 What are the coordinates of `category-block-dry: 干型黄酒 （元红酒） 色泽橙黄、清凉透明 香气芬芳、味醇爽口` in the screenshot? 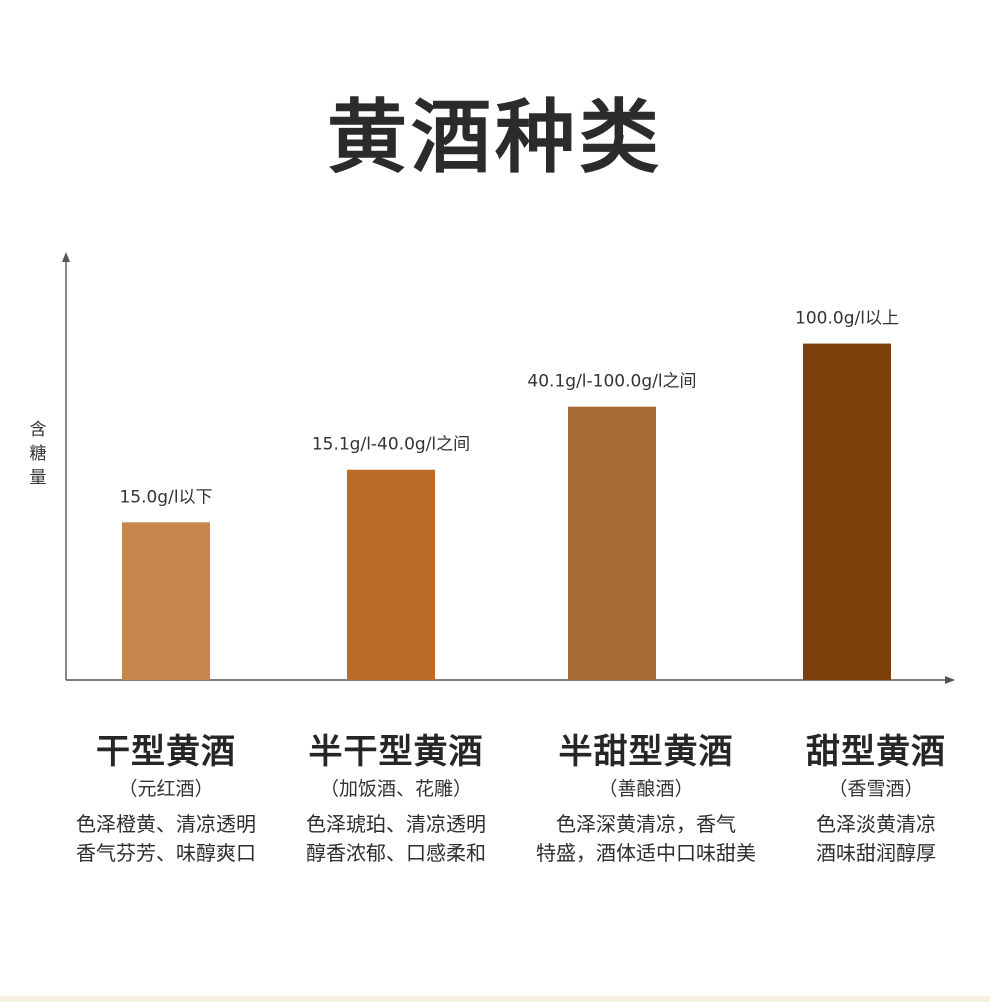 It's located at (166, 799).